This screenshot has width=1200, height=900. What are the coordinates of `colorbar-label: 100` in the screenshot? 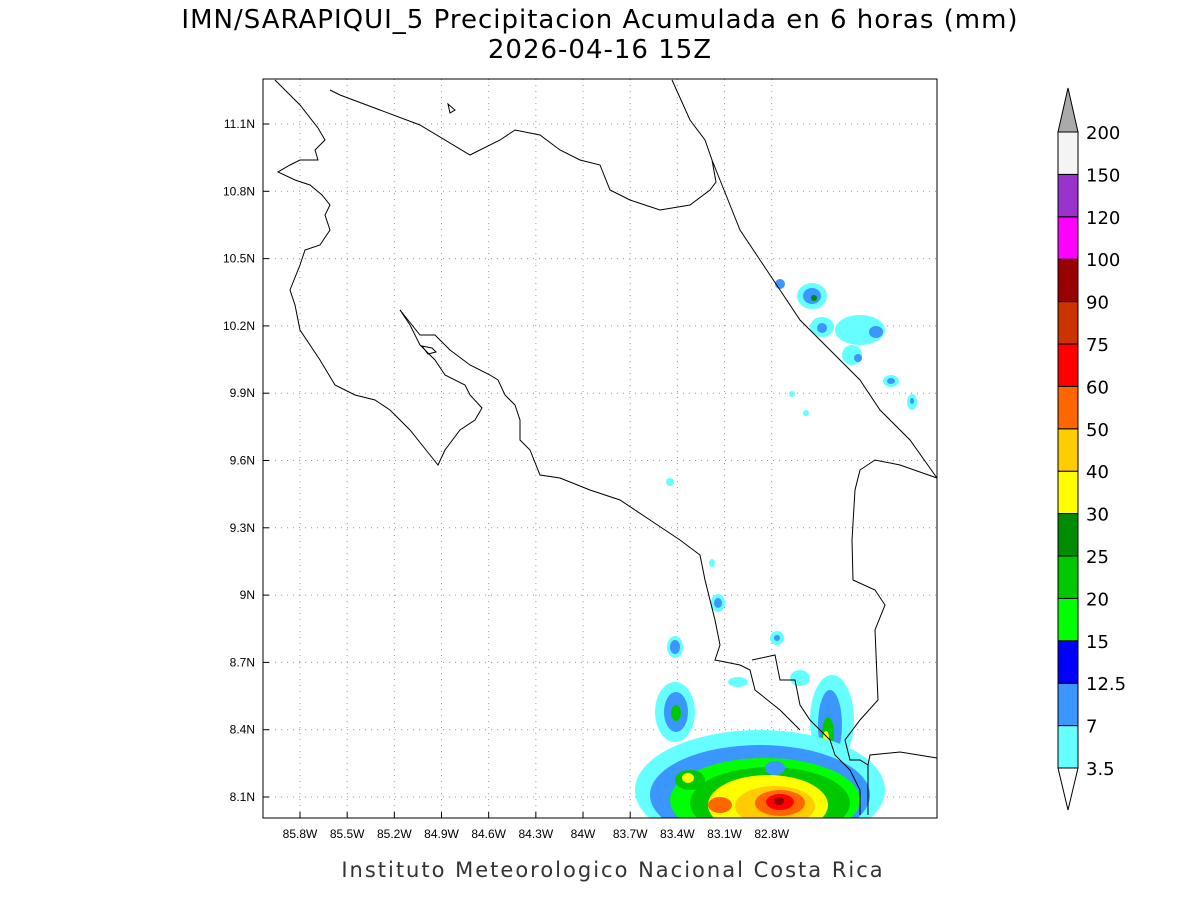 It's located at (1103, 260).